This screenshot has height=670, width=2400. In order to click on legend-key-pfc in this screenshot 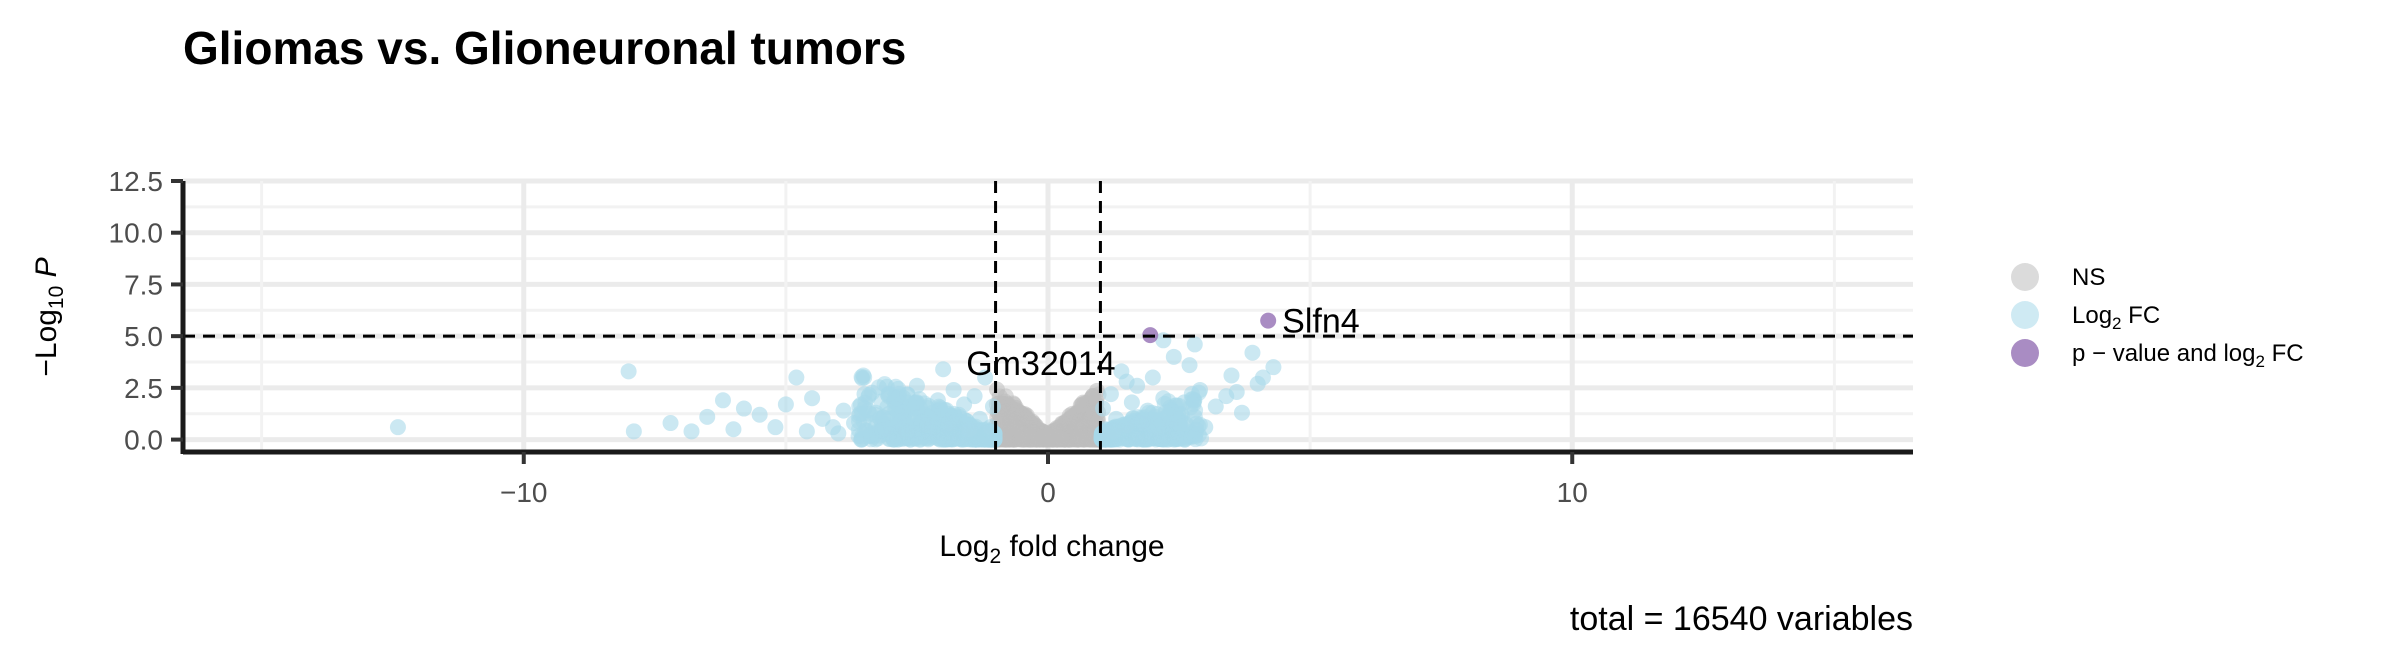, I will do `click(2025, 353)`.